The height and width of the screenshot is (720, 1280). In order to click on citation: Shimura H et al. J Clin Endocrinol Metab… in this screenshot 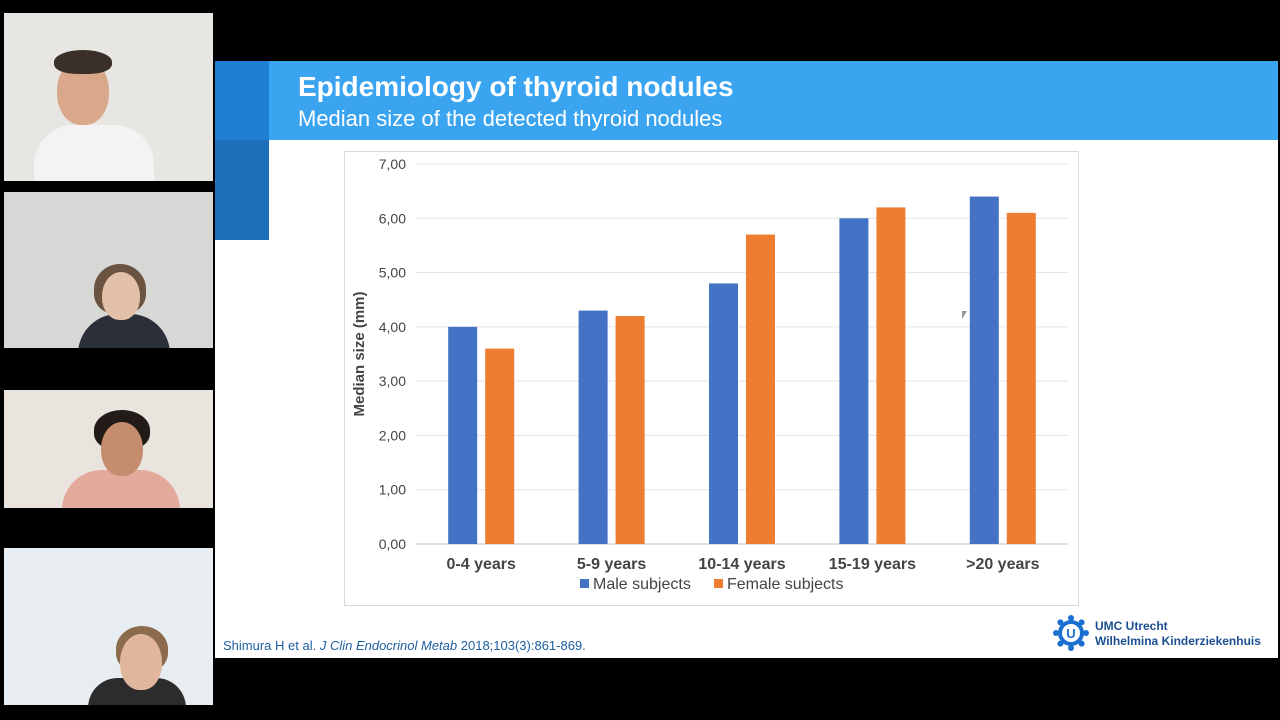, I will do `click(404, 645)`.